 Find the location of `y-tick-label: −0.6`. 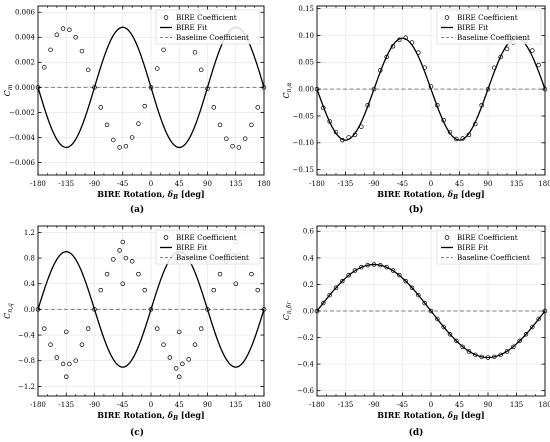

y-tick-label: −0.6 is located at coordinates (306, 391).